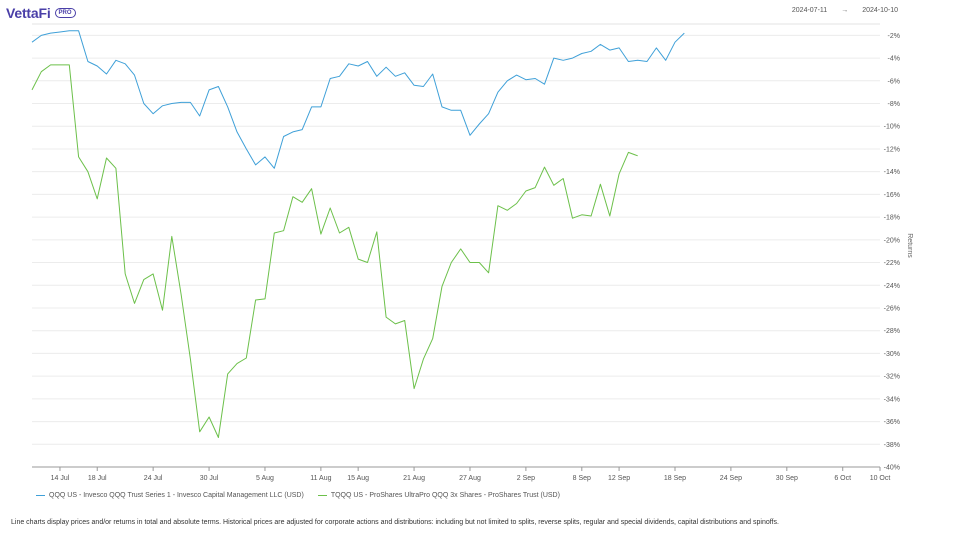  What do you see at coordinates (787, 478) in the screenshot?
I see `x-tick-label: 30 Sep` at bounding box center [787, 478].